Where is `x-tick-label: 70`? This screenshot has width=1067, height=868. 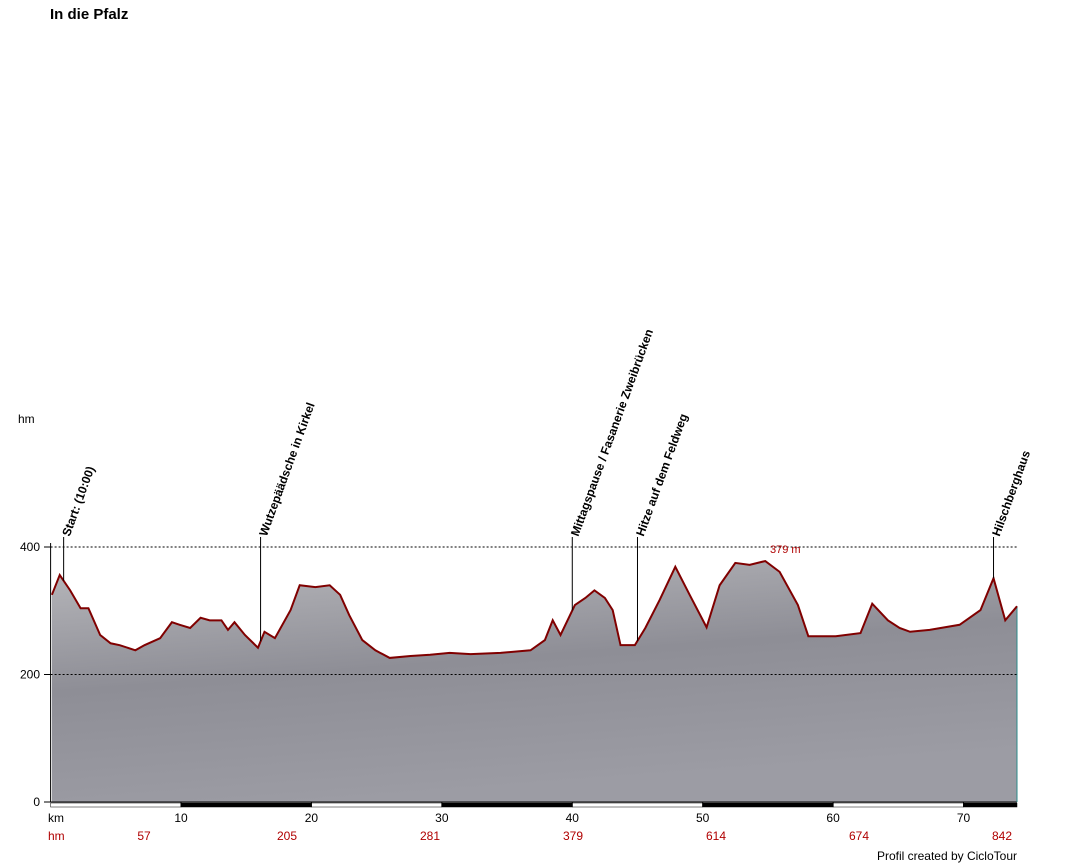 x-tick-label: 70 is located at coordinates (964, 818).